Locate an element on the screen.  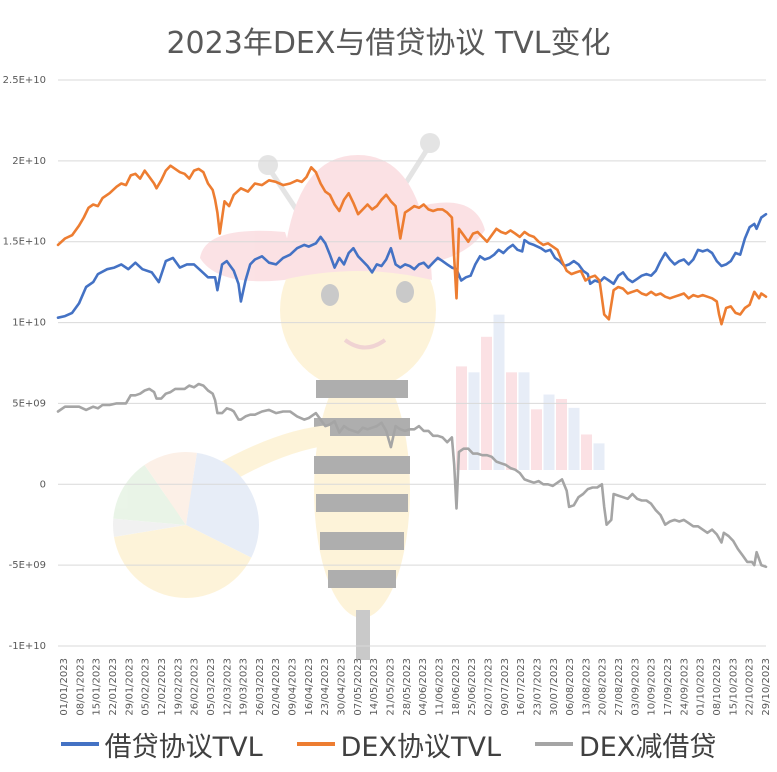
legend-swatch-diff is located at coordinates (554, 744).